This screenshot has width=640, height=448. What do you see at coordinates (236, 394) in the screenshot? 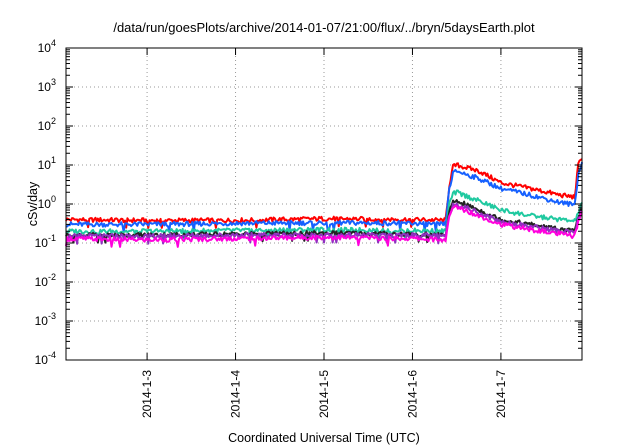
I see `x-tick-label: 2014-1-4` at bounding box center [236, 394].